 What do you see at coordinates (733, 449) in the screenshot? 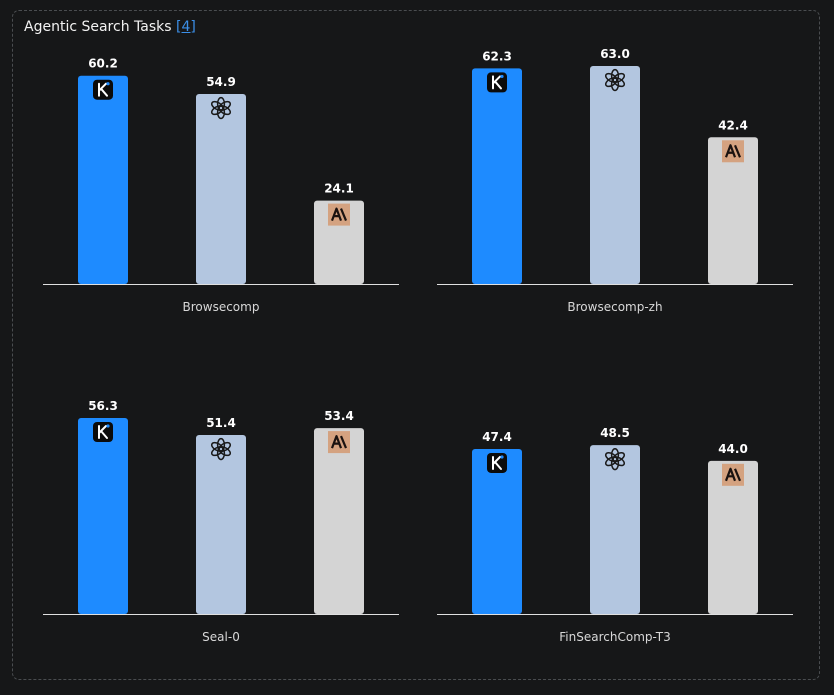
I see `value-label-anthropic: 44.0` at bounding box center [733, 449].